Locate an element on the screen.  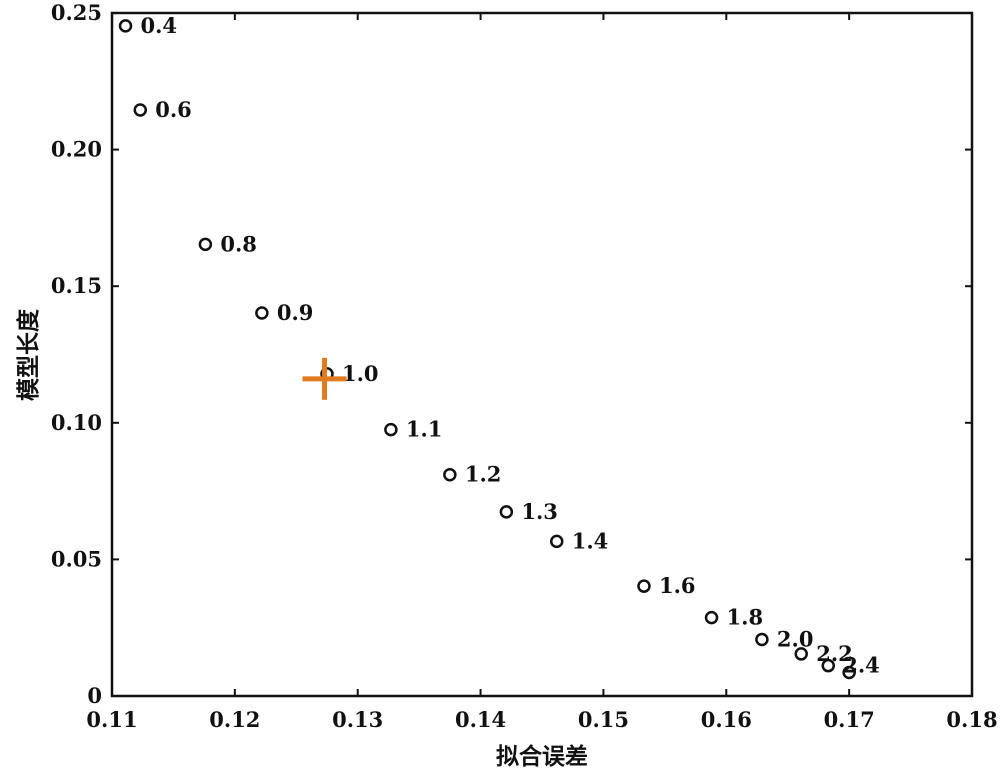
data-point-label: 0.9 is located at coordinates (295, 312).